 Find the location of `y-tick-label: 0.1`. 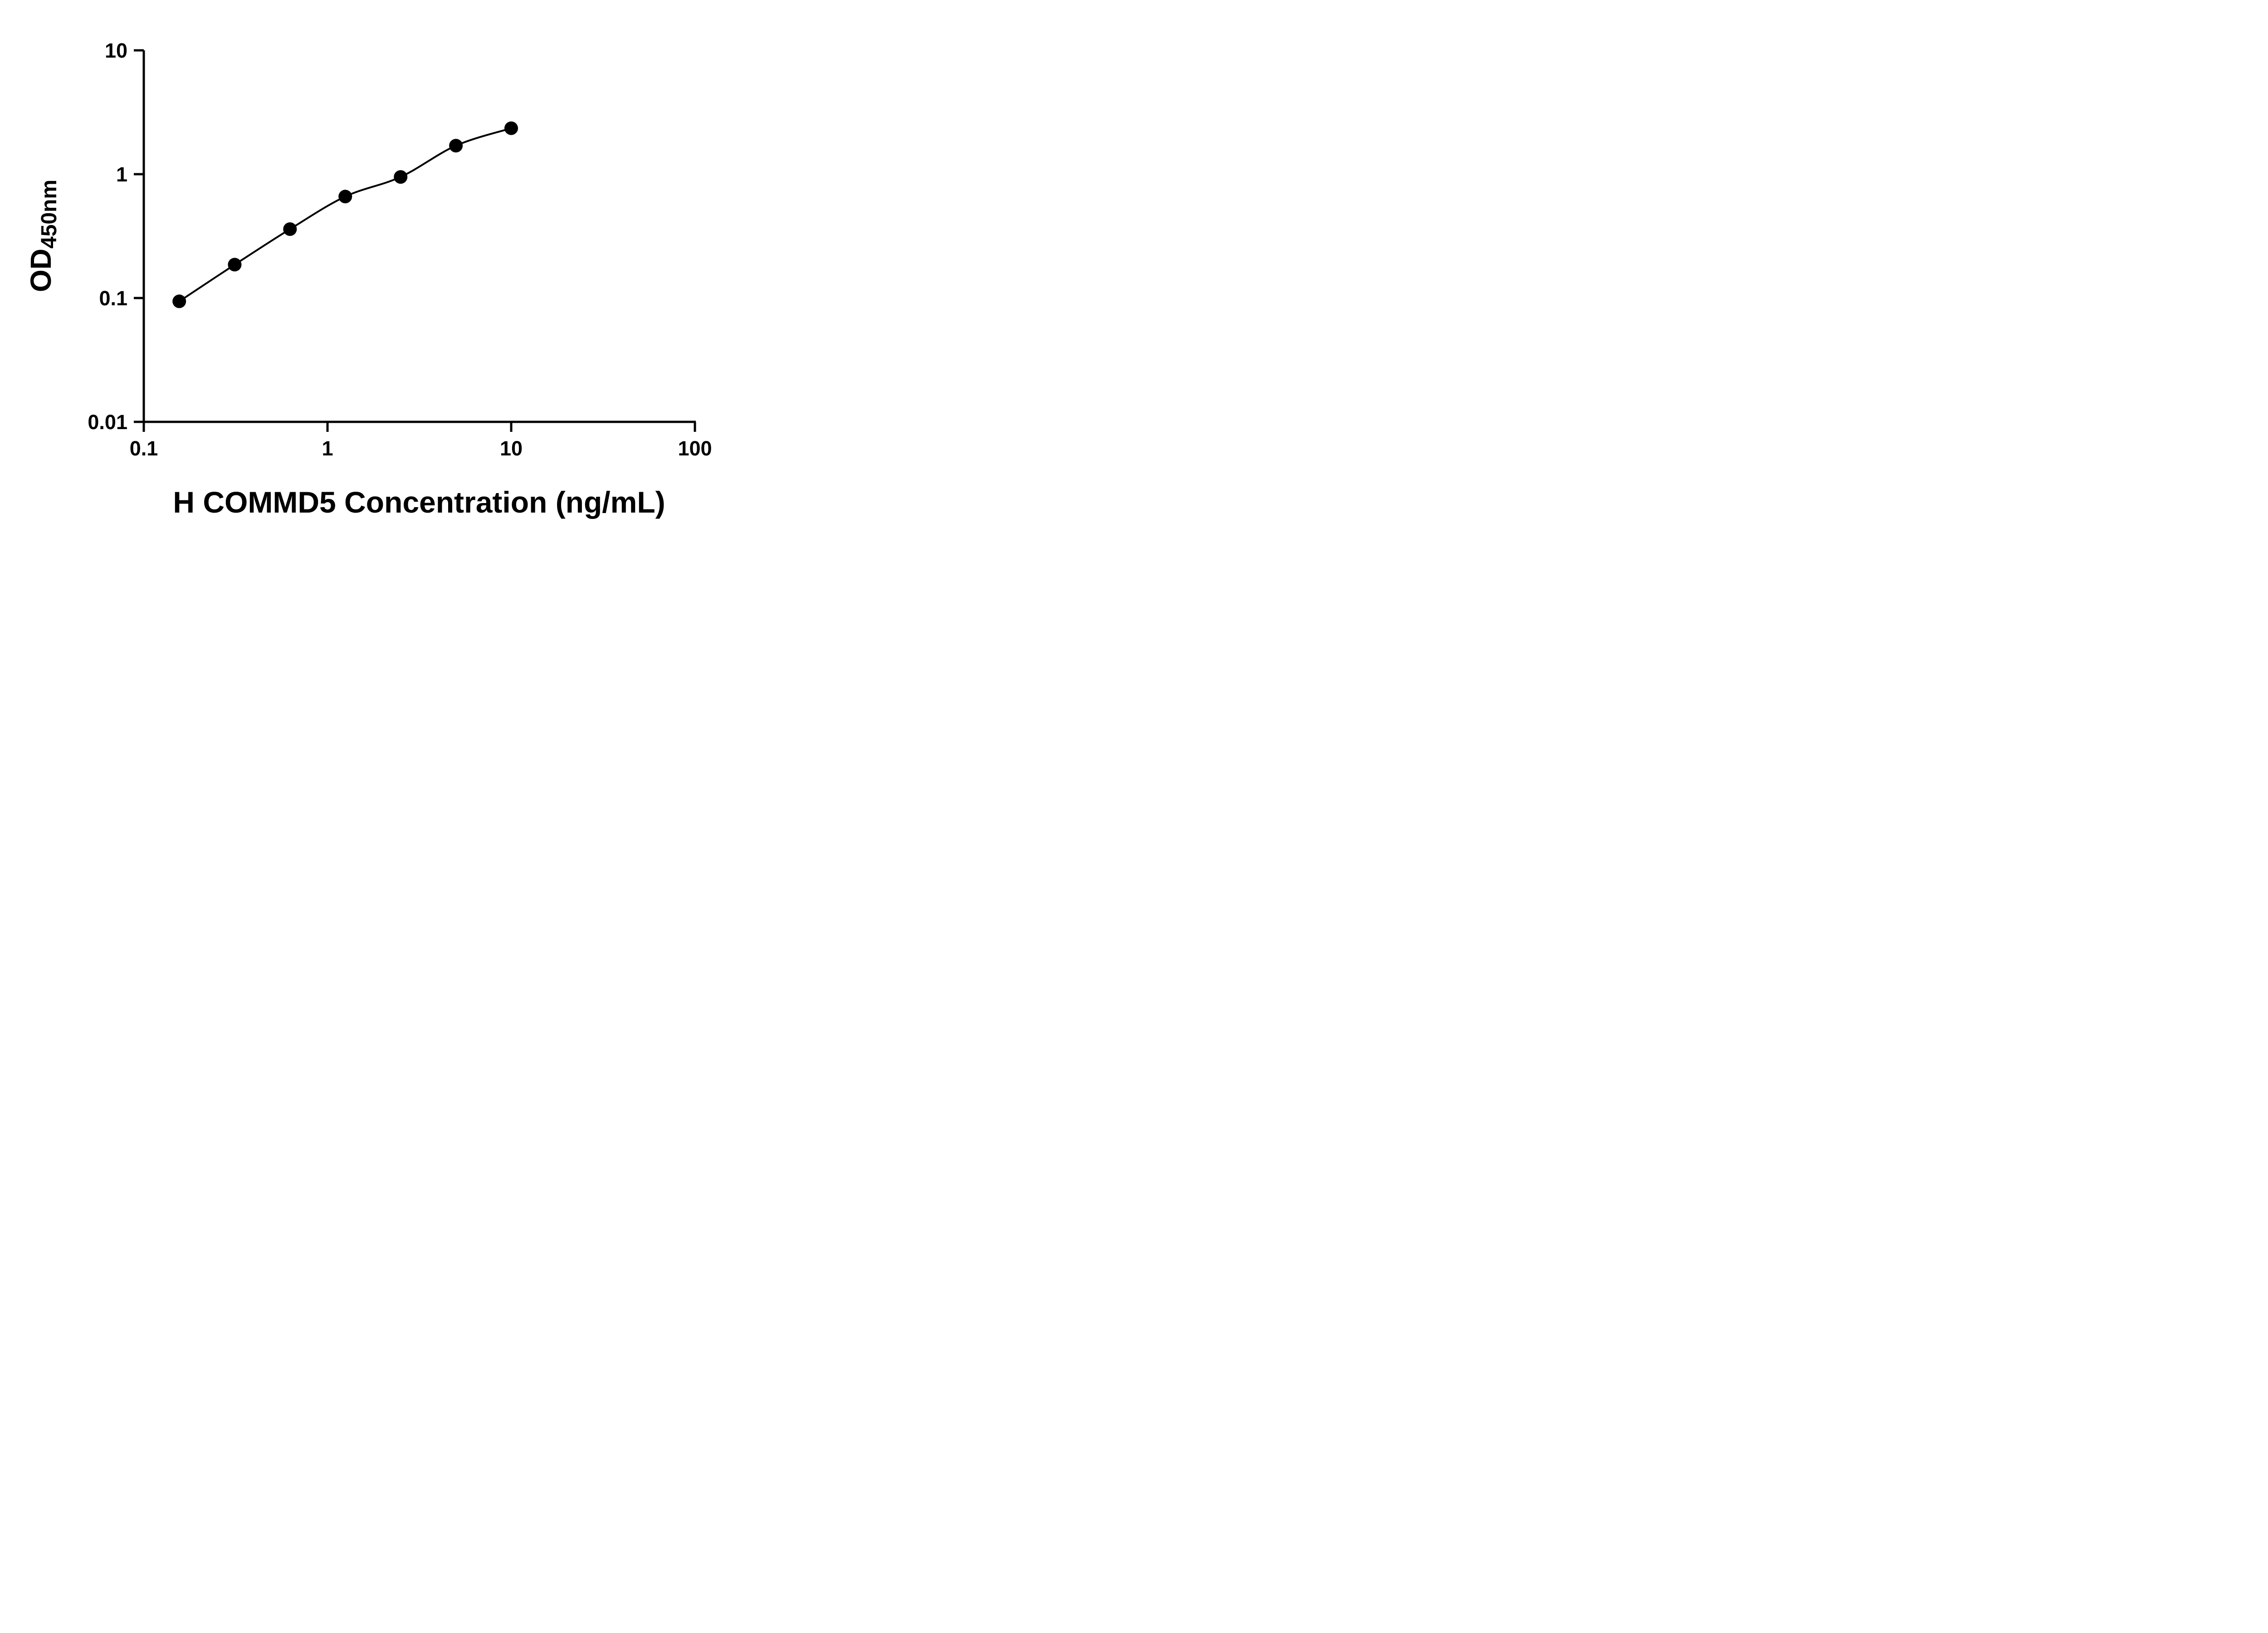

y-tick-label: 0.1 is located at coordinates (113, 298).